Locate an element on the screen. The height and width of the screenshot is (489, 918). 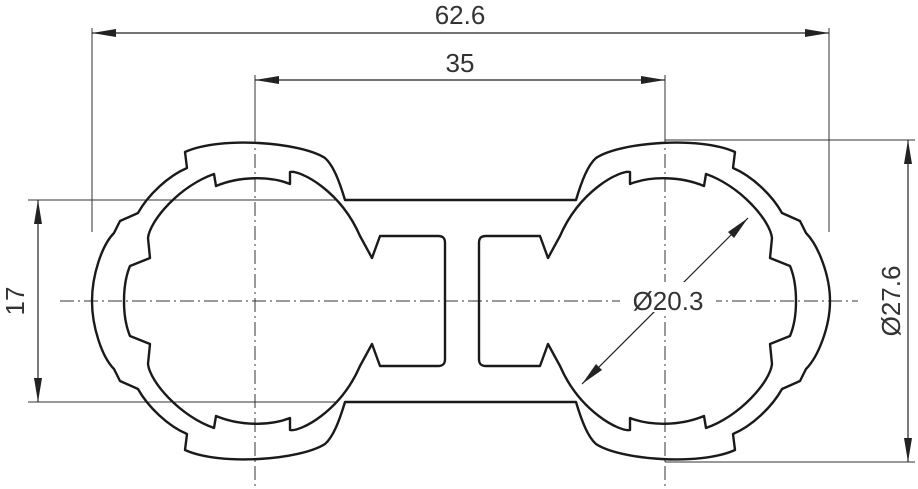
arrow-upper-inner-dia is located at coordinates (738, 228).